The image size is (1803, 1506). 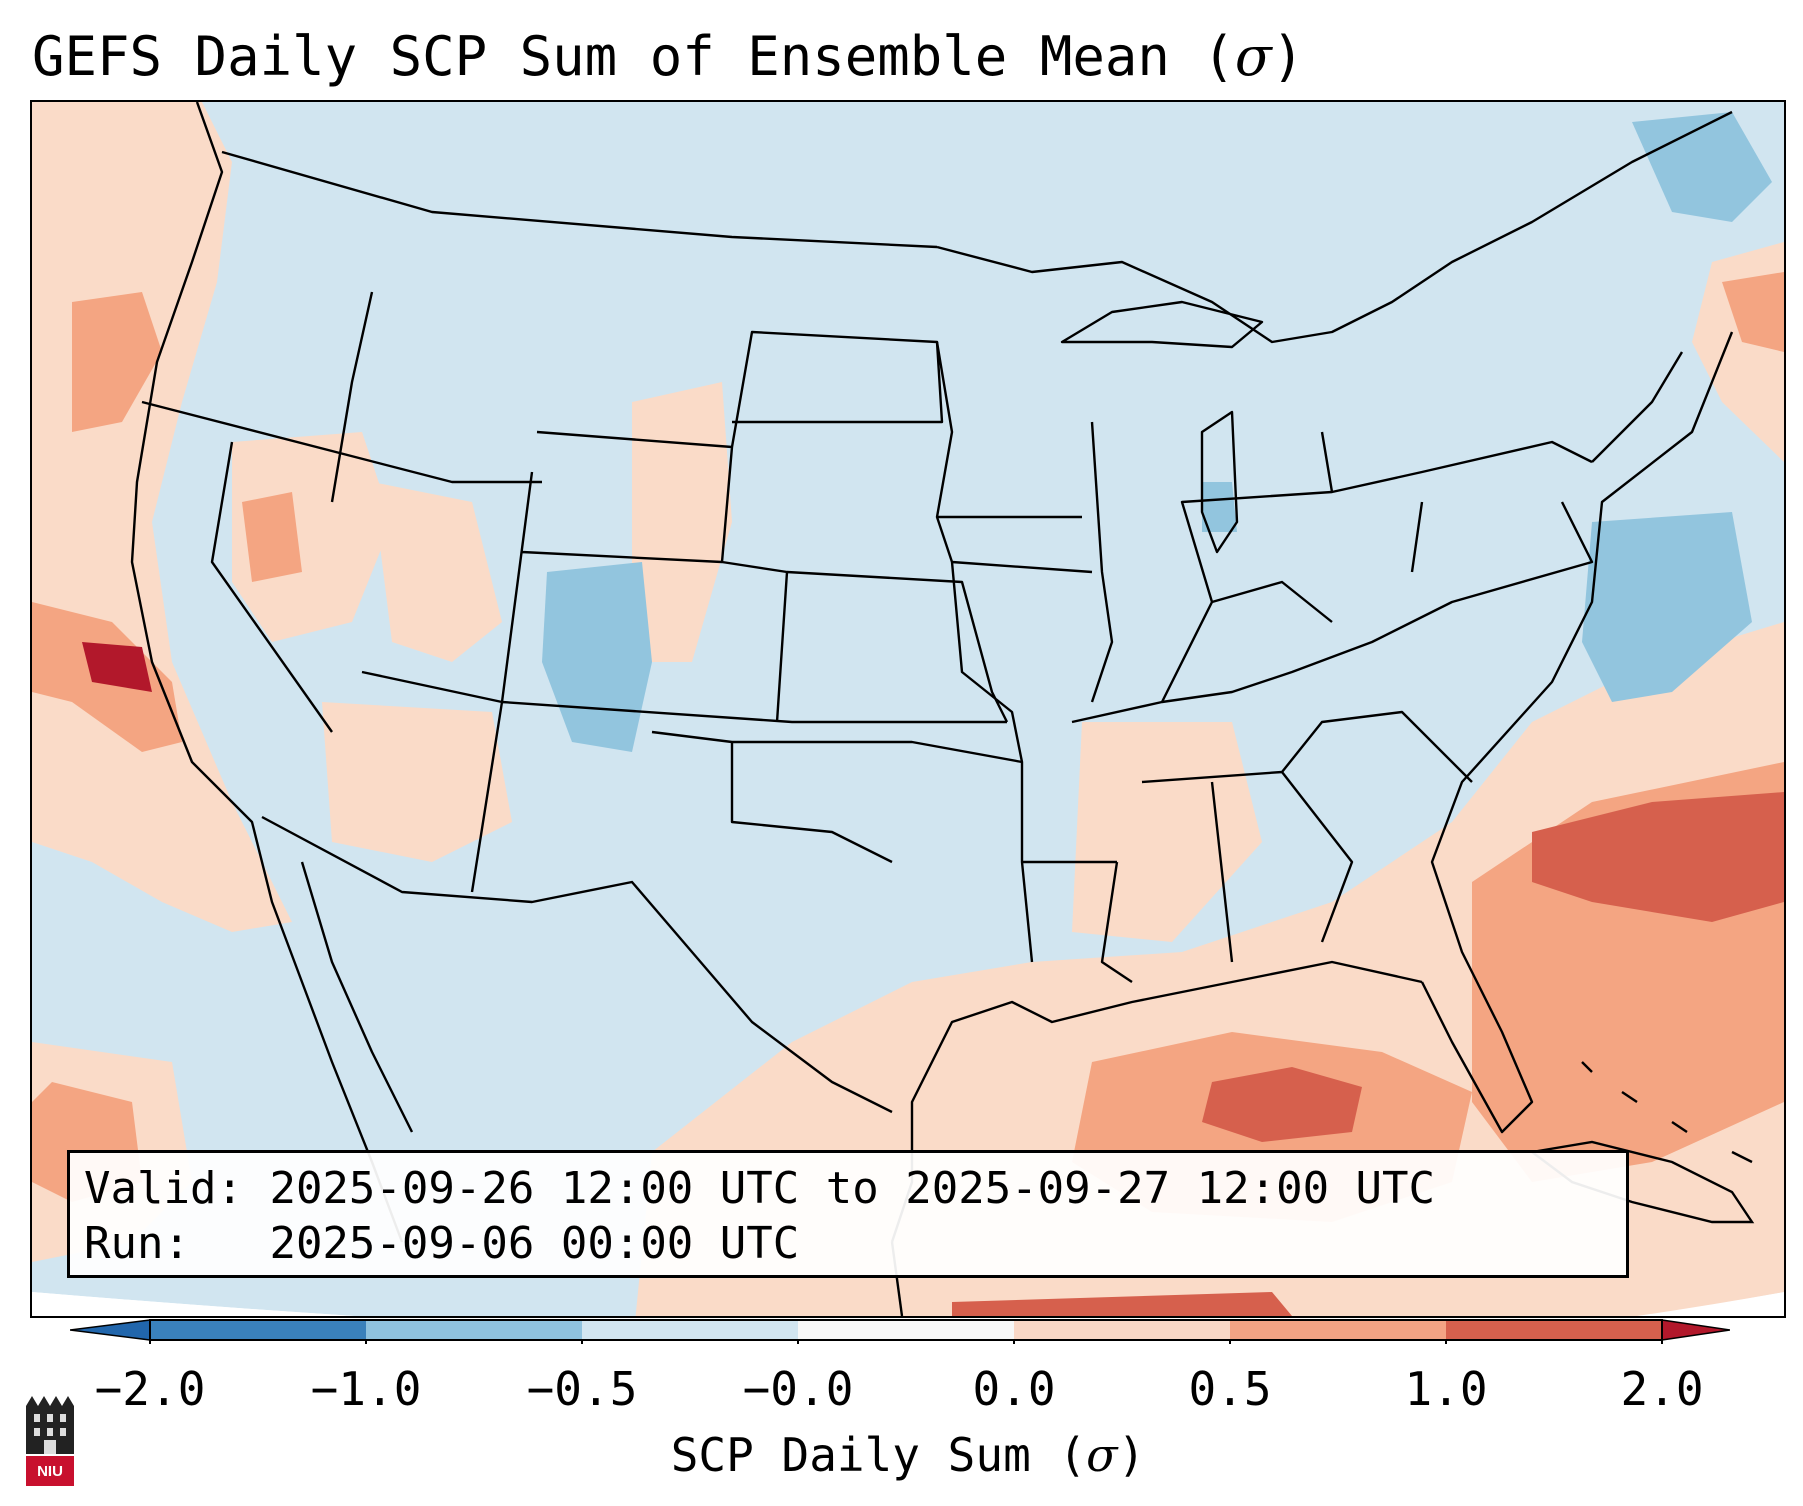 What do you see at coordinates (1122, 1304) in the screenshot?
I see `caribbean-strong` at bounding box center [1122, 1304].